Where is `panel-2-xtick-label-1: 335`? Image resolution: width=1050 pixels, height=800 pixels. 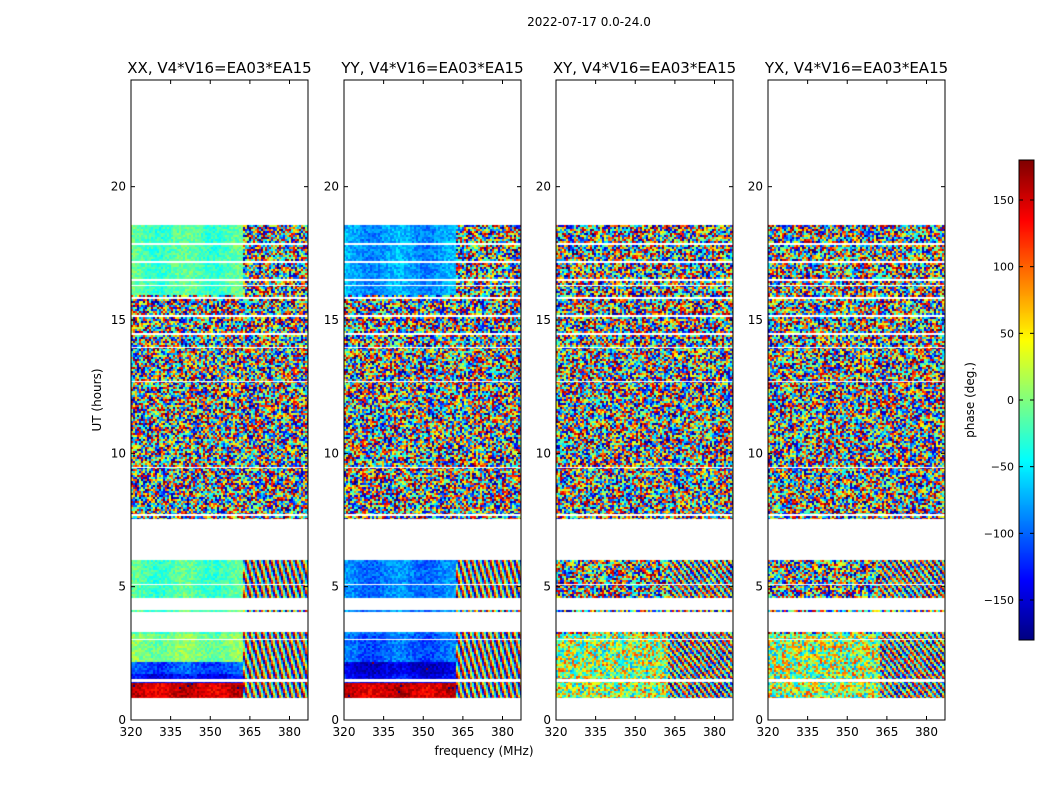 panel-2-xtick-label-1: 335 is located at coordinates (595, 732).